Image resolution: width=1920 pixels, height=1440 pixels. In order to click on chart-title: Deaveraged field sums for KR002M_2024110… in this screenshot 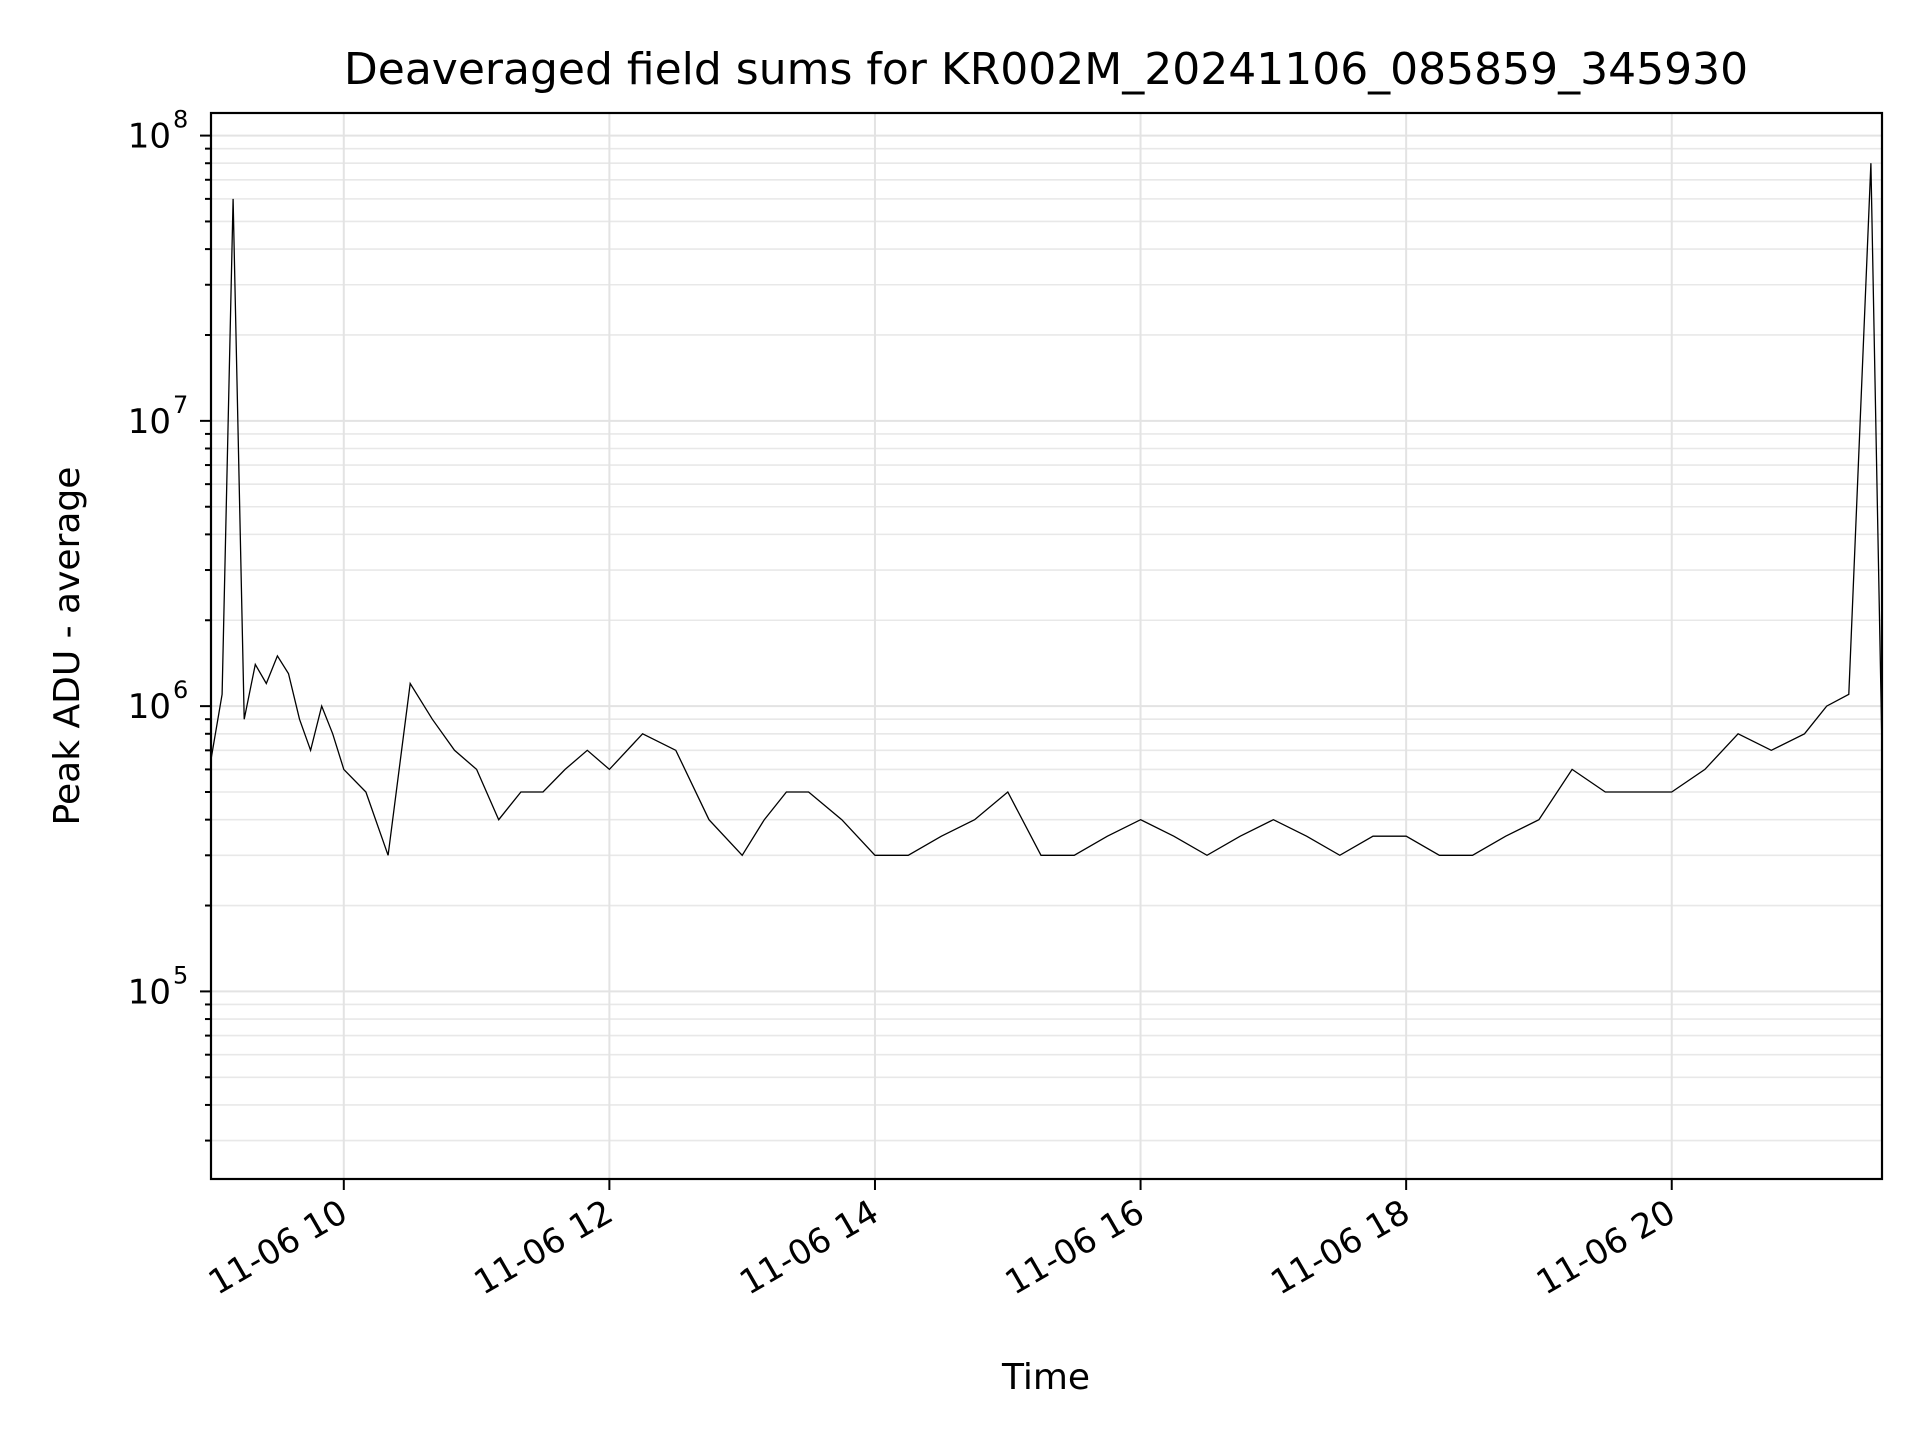, I will do `click(1046, 69)`.